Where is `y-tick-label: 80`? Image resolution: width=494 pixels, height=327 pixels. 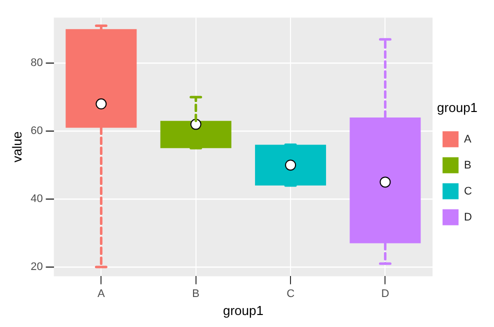 y-tick-label: 80 is located at coordinates (36, 63).